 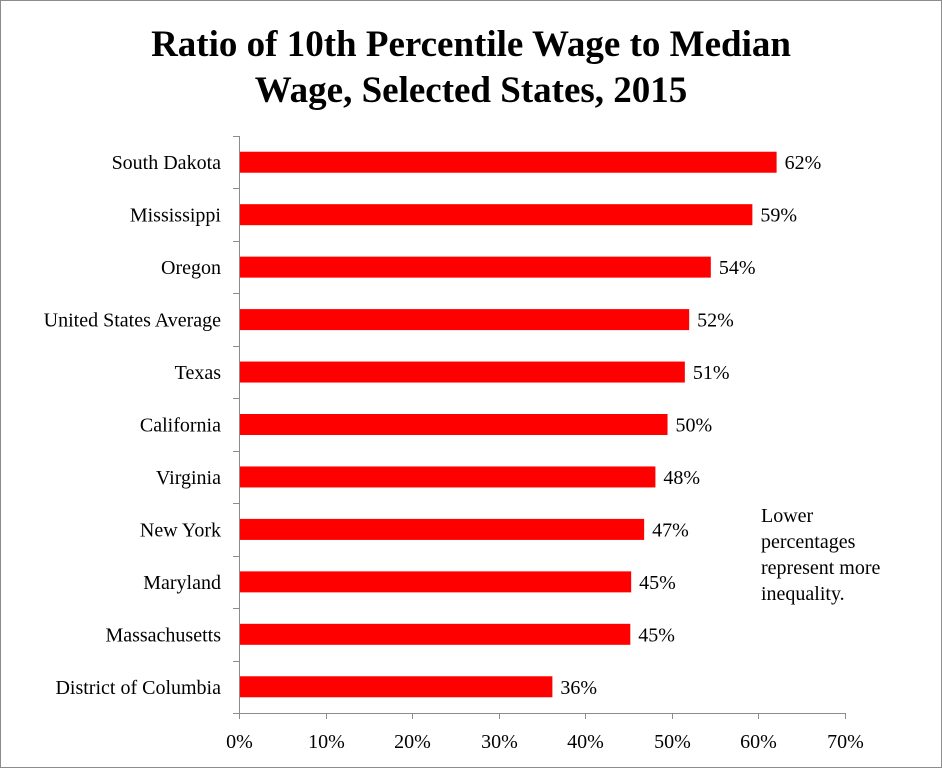 I want to click on value-label: 52%, so click(x=715, y=321).